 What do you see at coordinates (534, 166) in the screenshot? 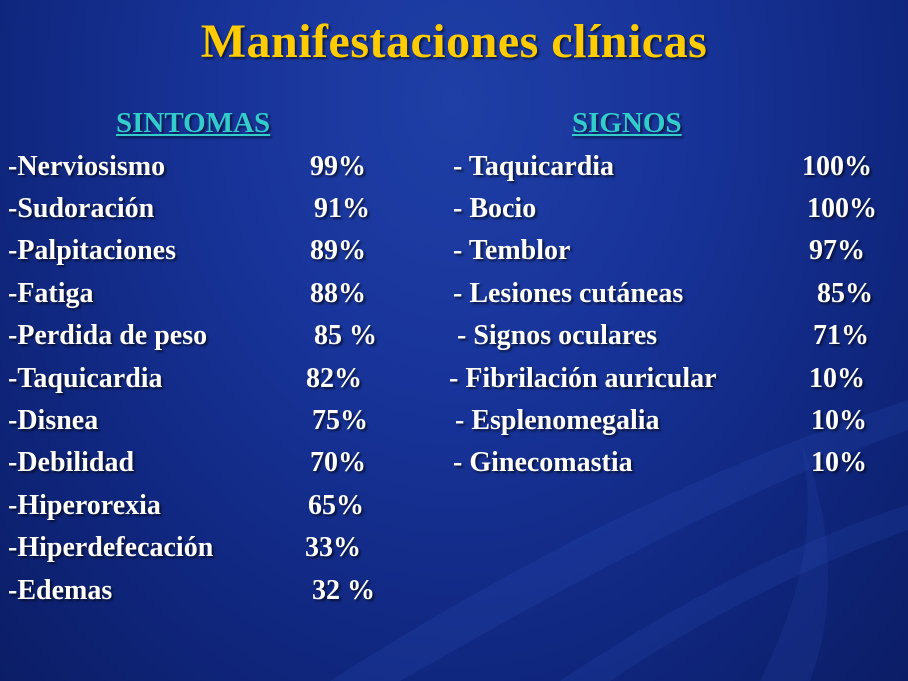
I see `signo-label: - Taquicardia` at bounding box center [534, 166].